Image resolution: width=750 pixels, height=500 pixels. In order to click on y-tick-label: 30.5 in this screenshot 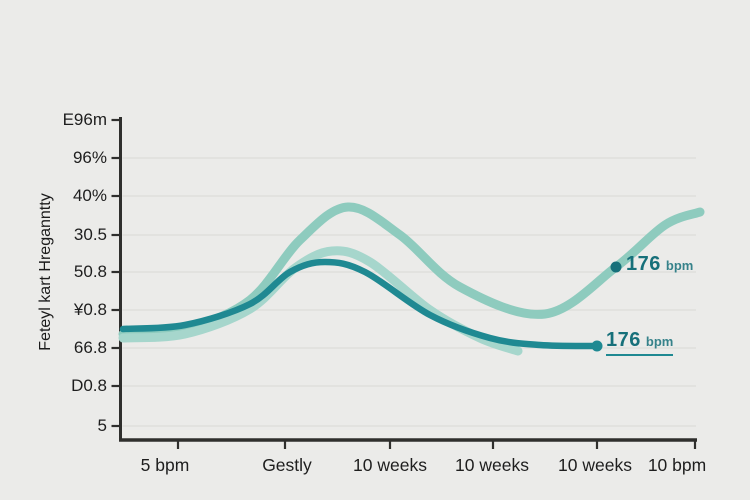, I will do `click(90, 234)`.